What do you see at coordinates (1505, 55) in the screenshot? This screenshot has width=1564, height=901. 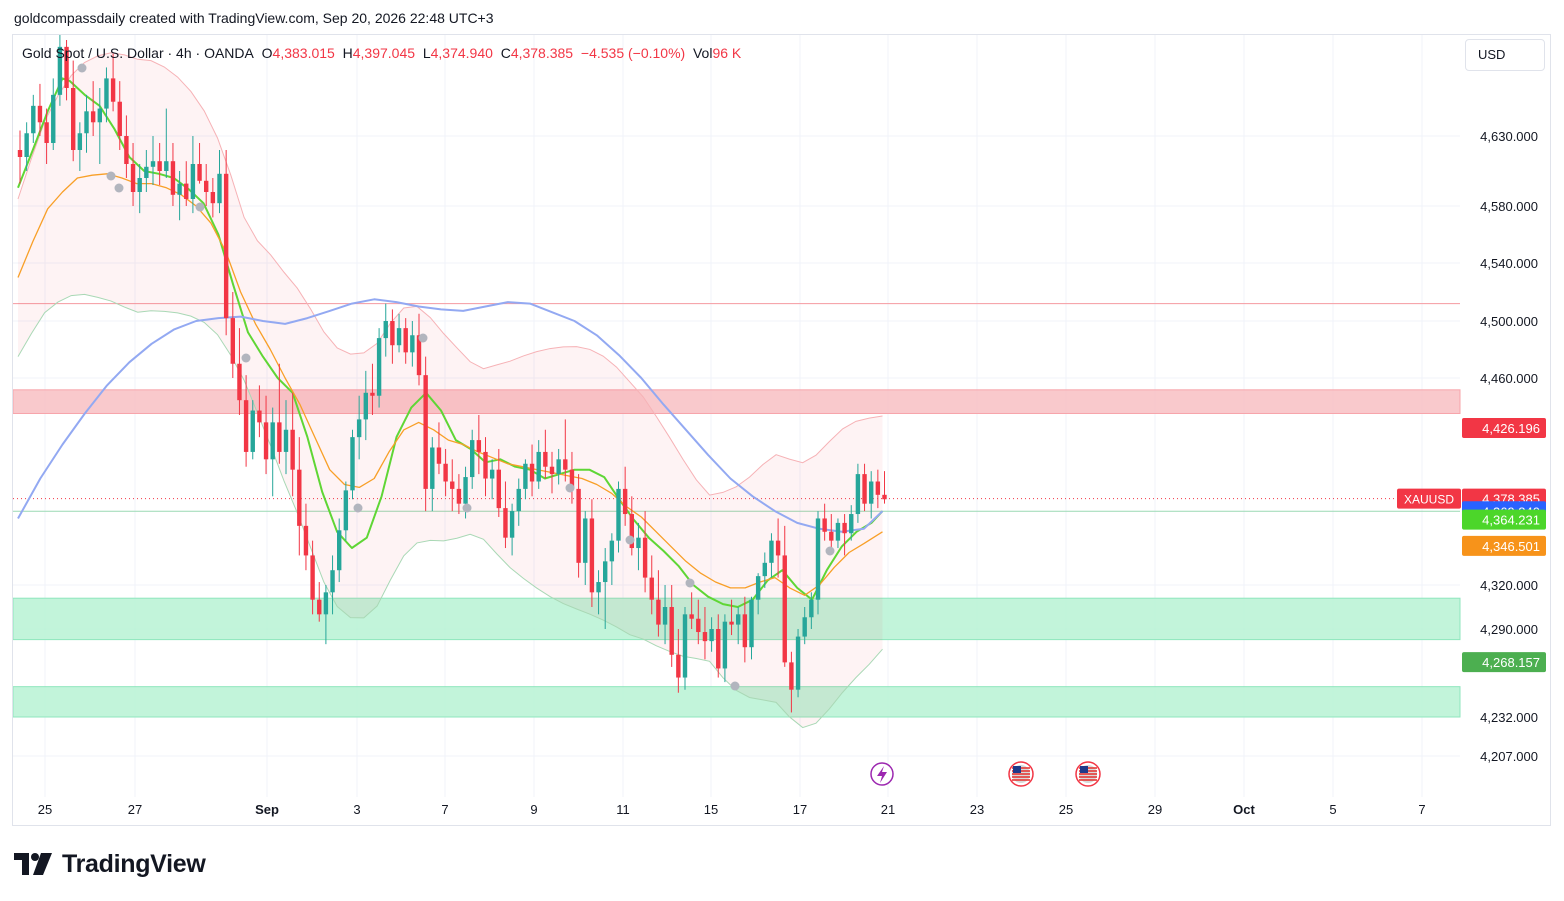 I see `currency-button: USD` at bounding box center [1505, 55].